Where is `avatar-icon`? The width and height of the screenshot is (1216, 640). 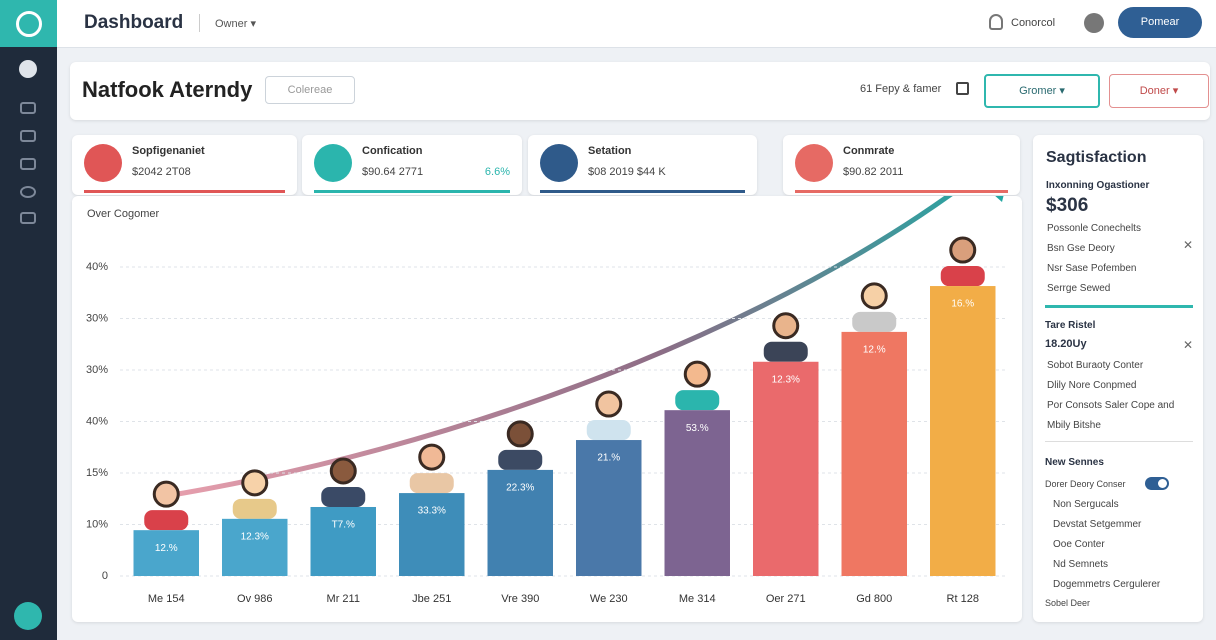
avatar-icon is located at coordinates (28, 69).